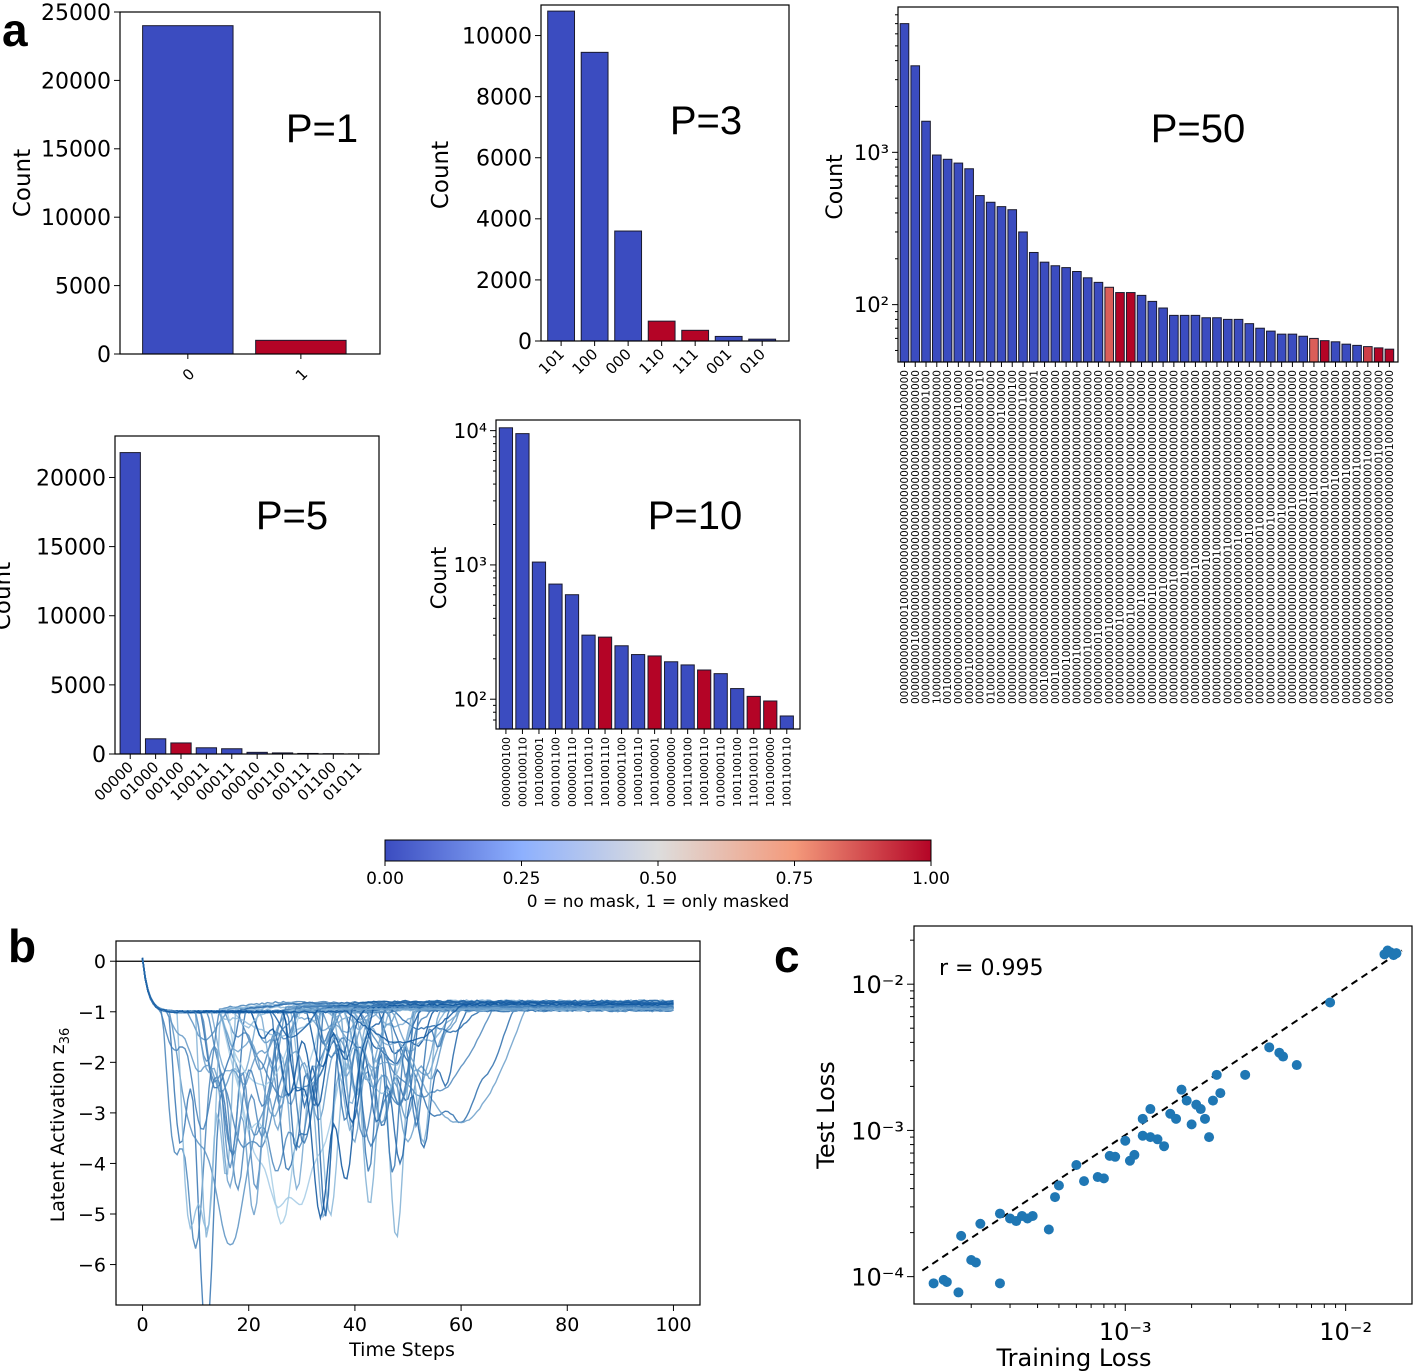 This screenshot has height=1372, width=1418. Describe the element at coordinates (1198, 129) in the screenshot. I see `chart-title-p50: P=50` at that location.